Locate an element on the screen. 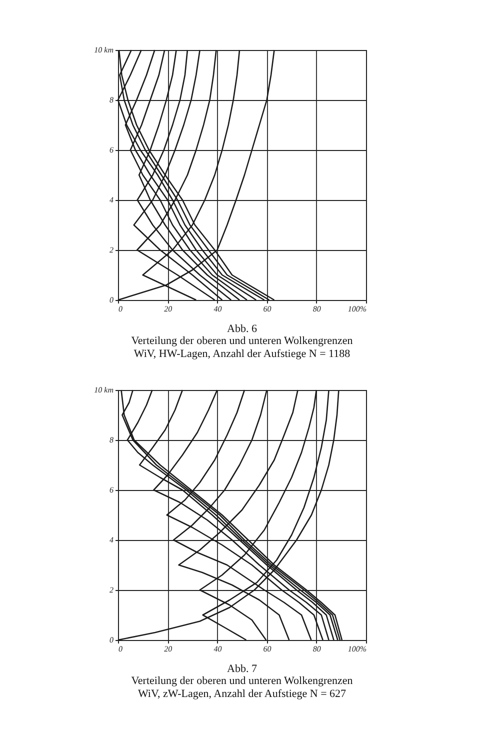 The image size is (504, 734). text: Abb. 7 is located at coordinates (242, 669).